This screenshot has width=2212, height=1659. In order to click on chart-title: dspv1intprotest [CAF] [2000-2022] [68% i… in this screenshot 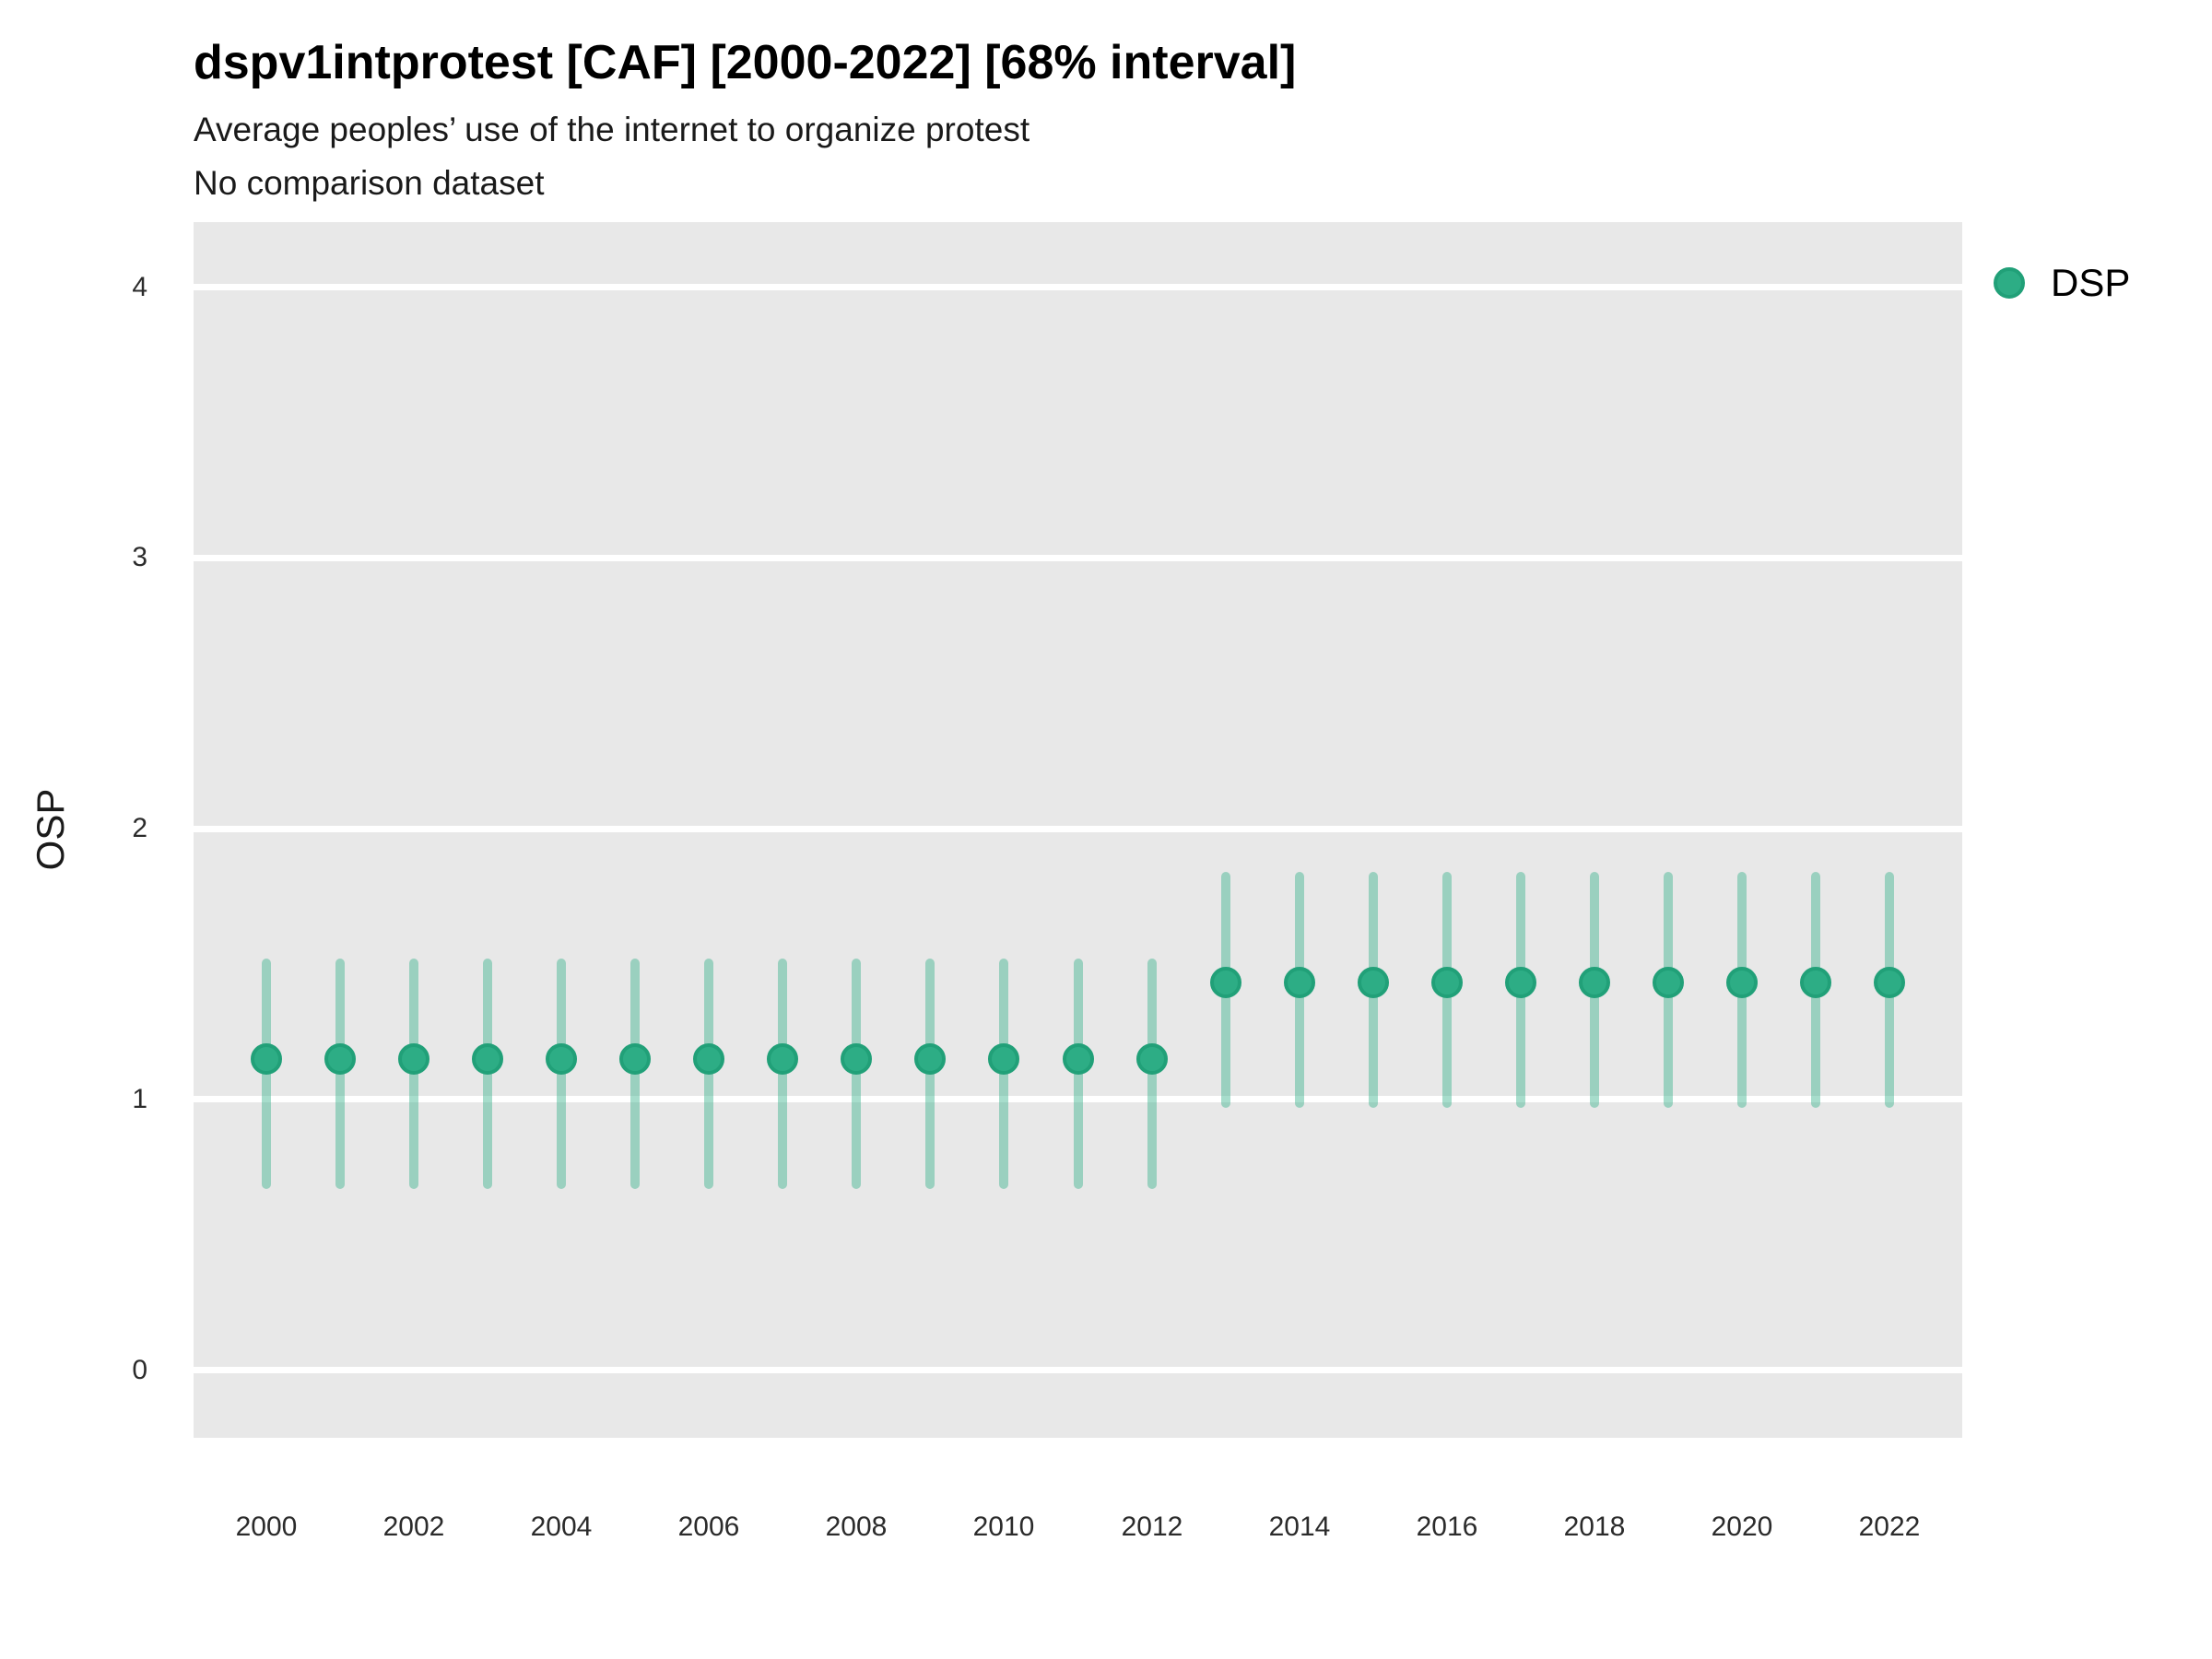, I will do `click(745, 62)`.